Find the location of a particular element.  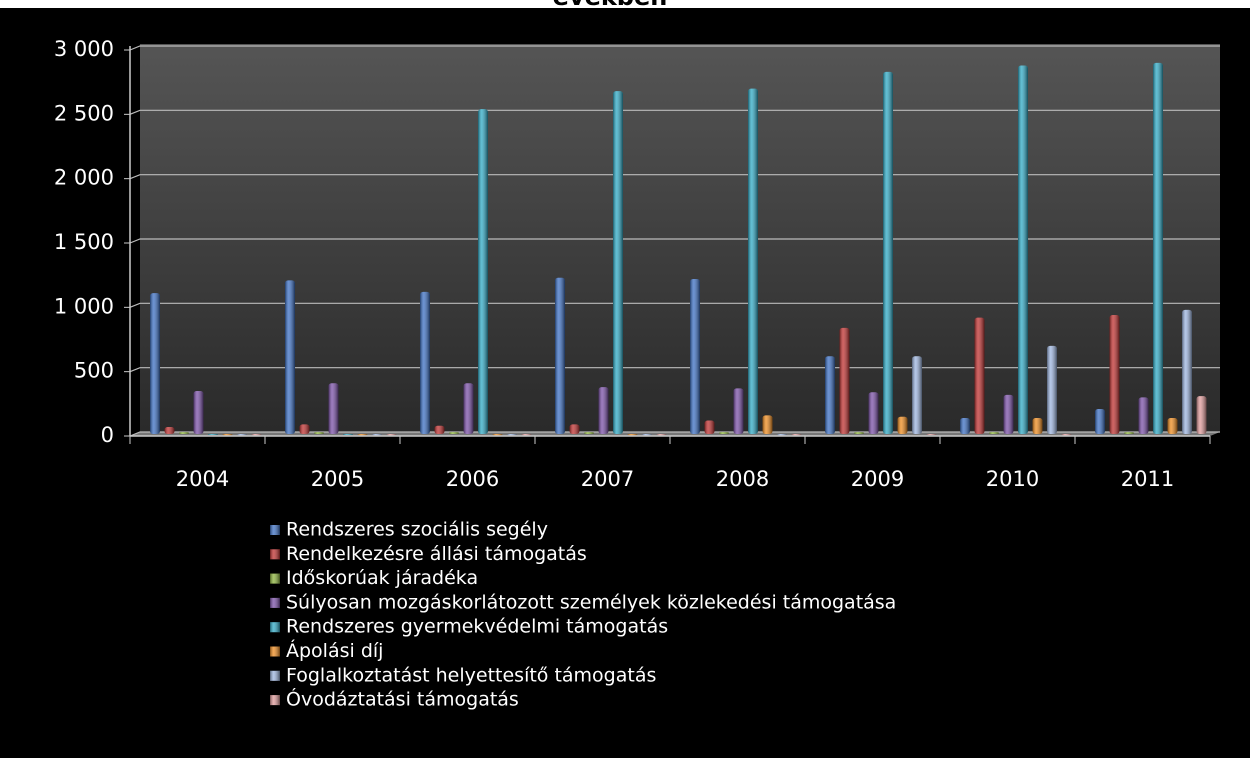

y-tick-label: 2 000 is located at coordinates (84, 178).